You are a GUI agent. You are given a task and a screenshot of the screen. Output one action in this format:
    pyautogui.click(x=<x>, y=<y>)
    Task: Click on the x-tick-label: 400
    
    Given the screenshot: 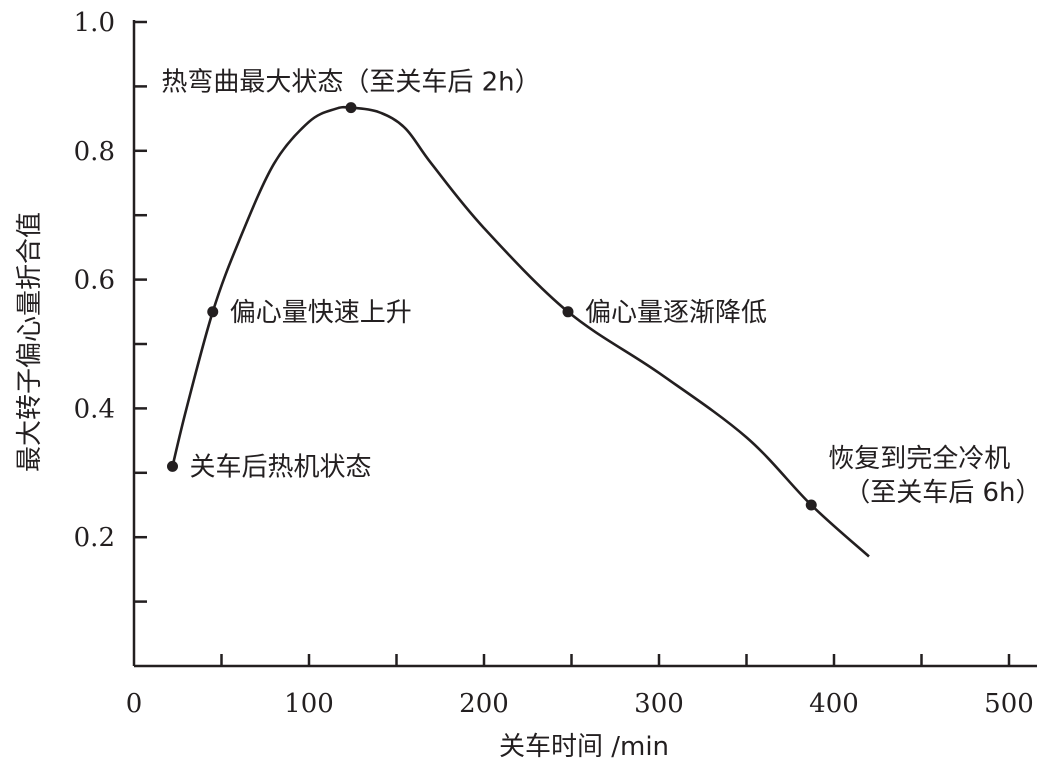 What is the action you would take?
    pyautogui.click(x=834, y=704)
    